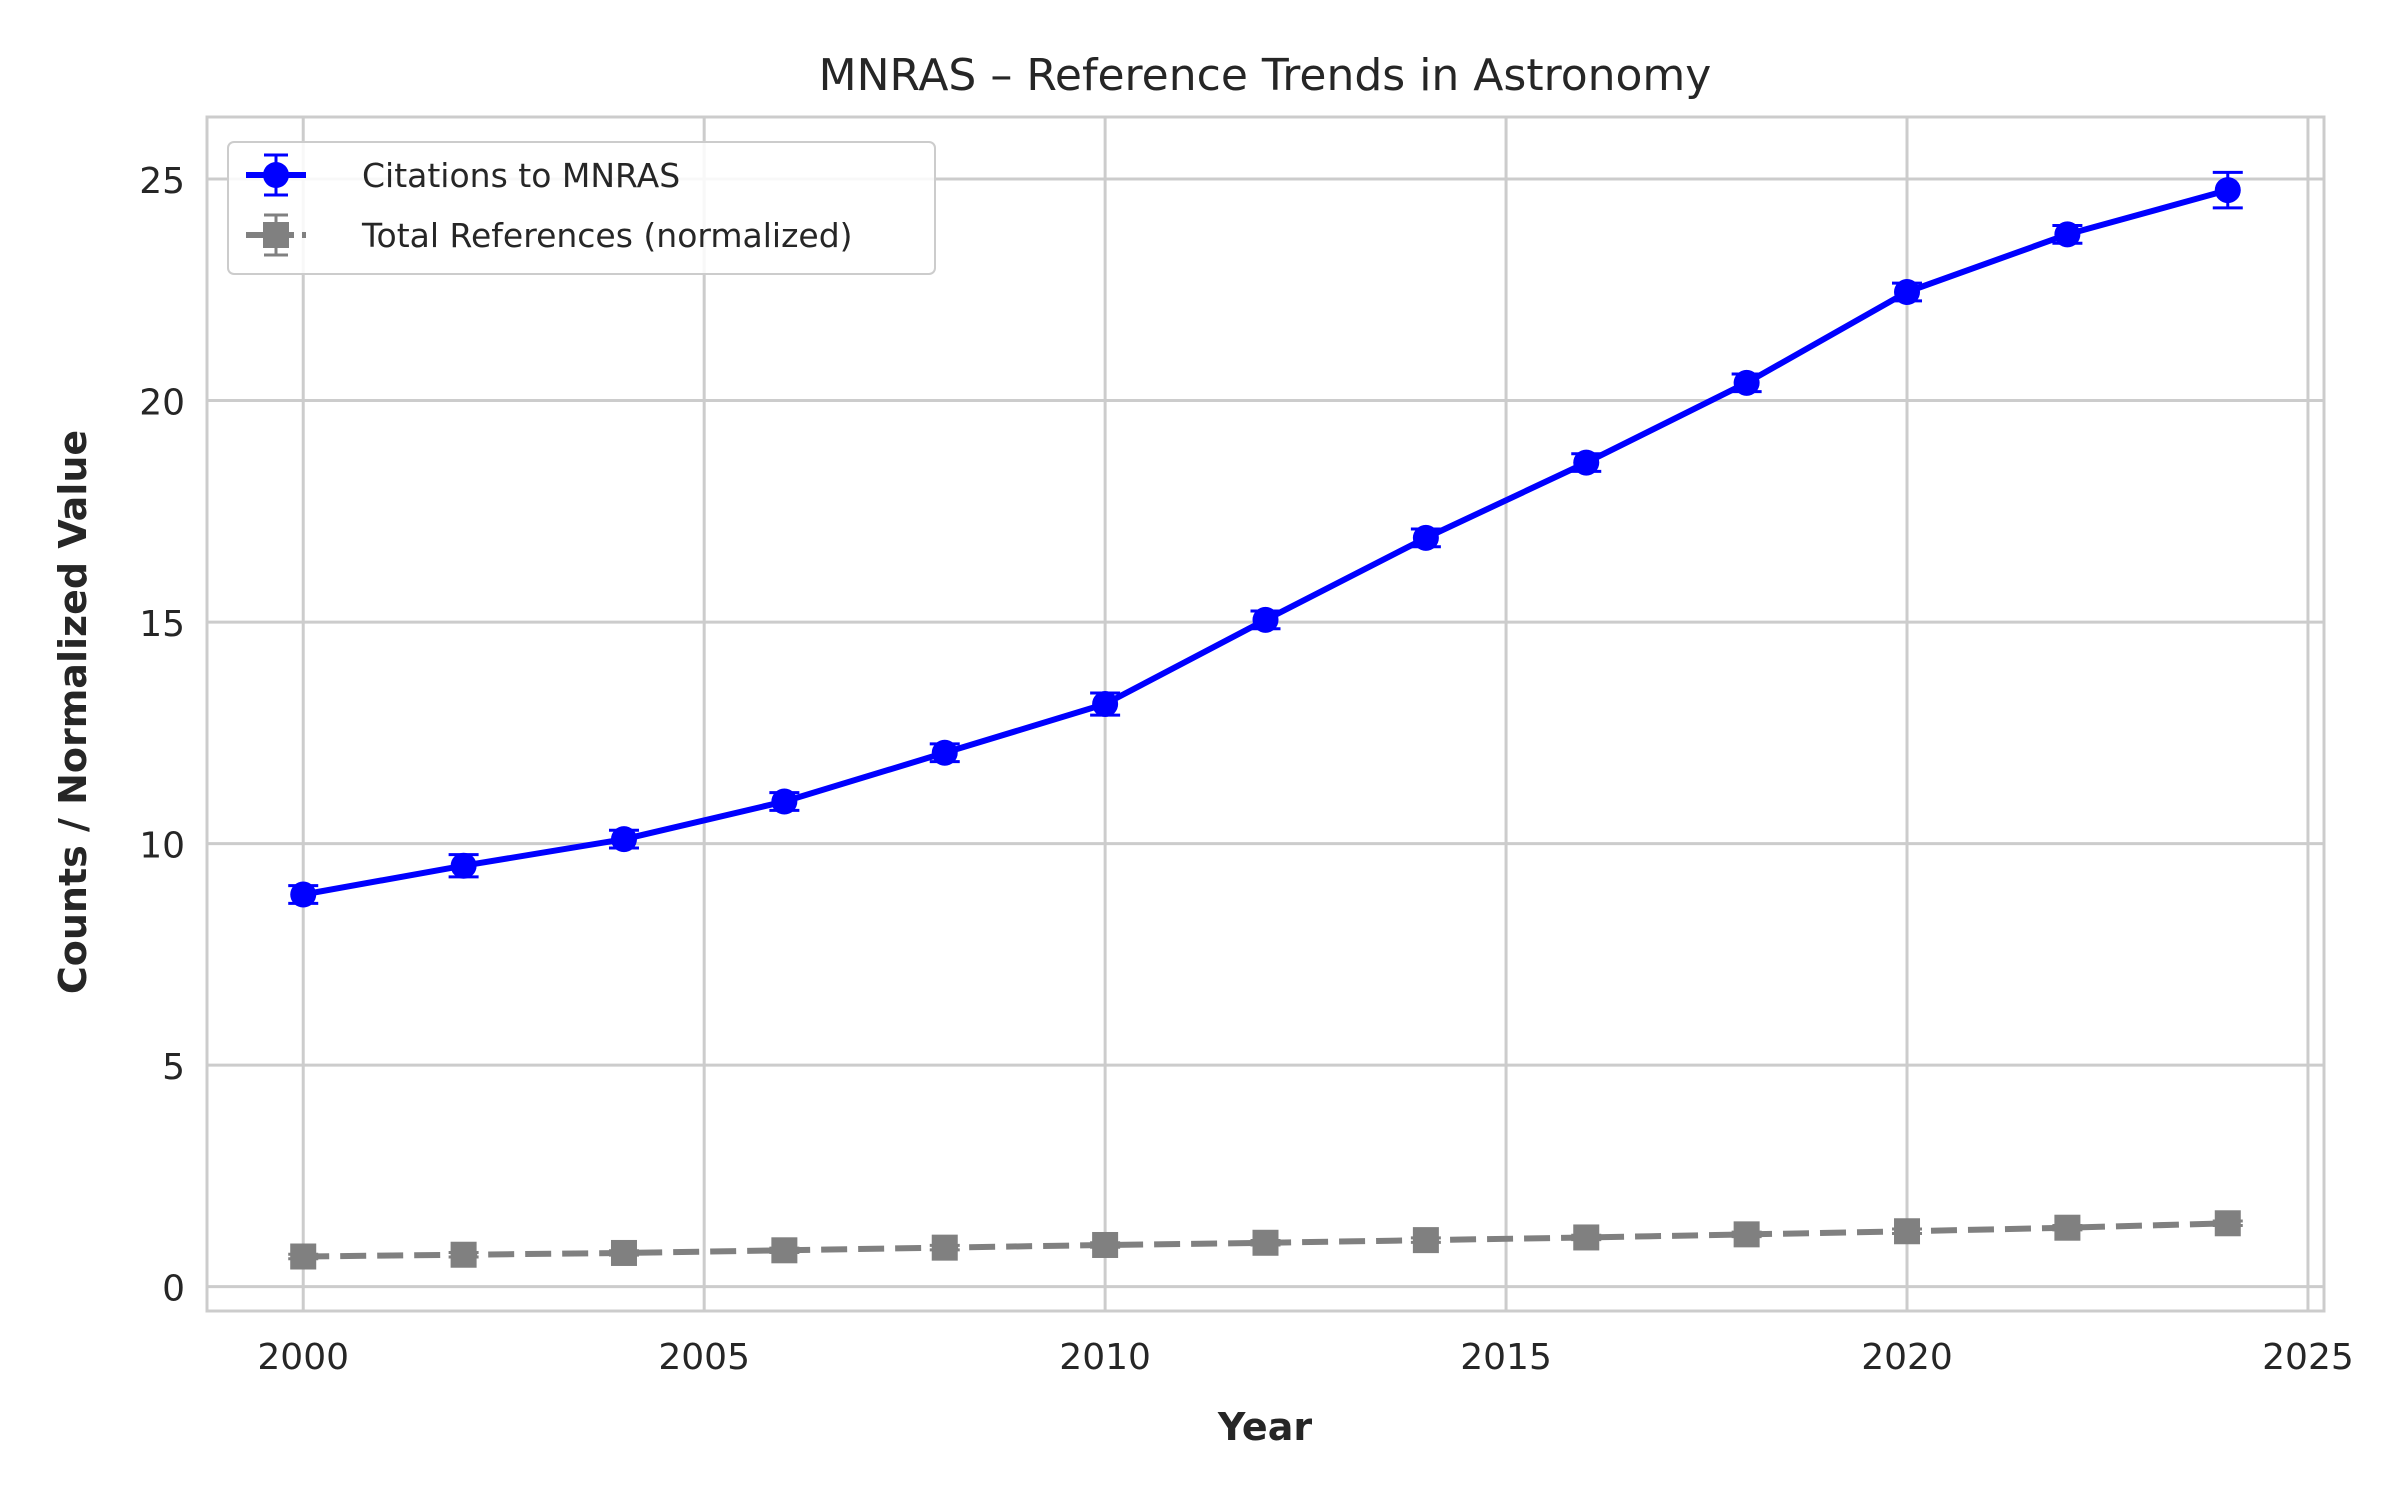 Image resolution: width=2400 pixels, height=1500 pixels. Describe the element at coordinates (521, 175) in the screenshot. I see `legend-label: Citations to MNRAS` at that location.